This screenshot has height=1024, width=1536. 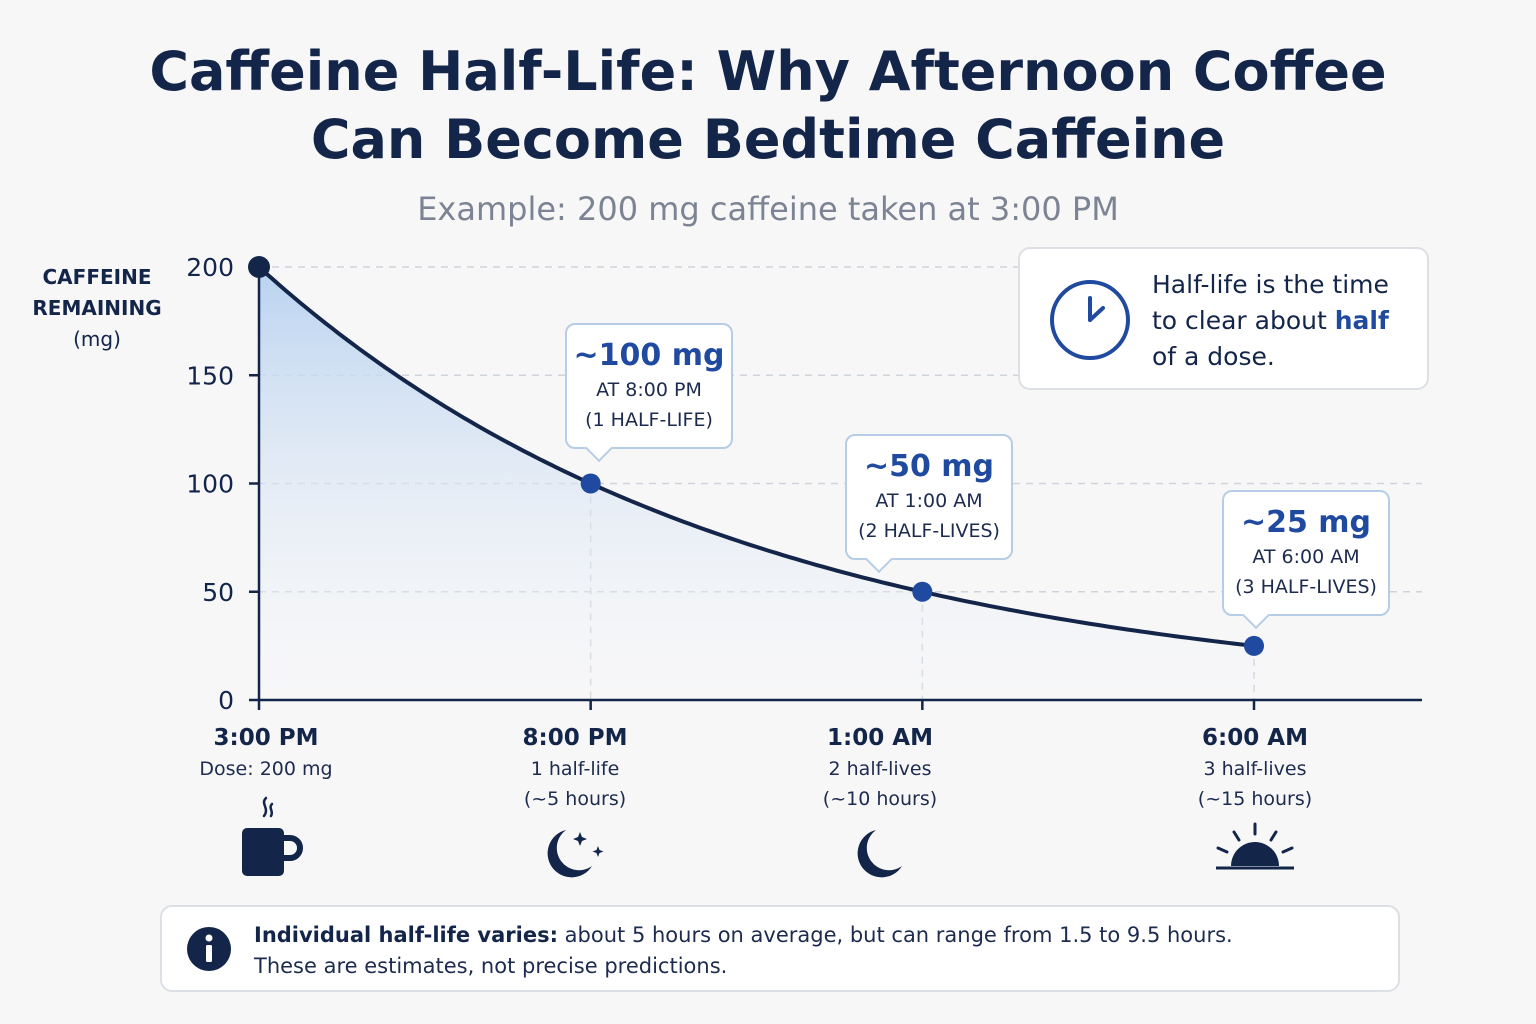 What do you see at coordinates (97, 339) in the screenshot?
I see `y-axis-label-line3: (mg)` at bounding box center [97, 339].